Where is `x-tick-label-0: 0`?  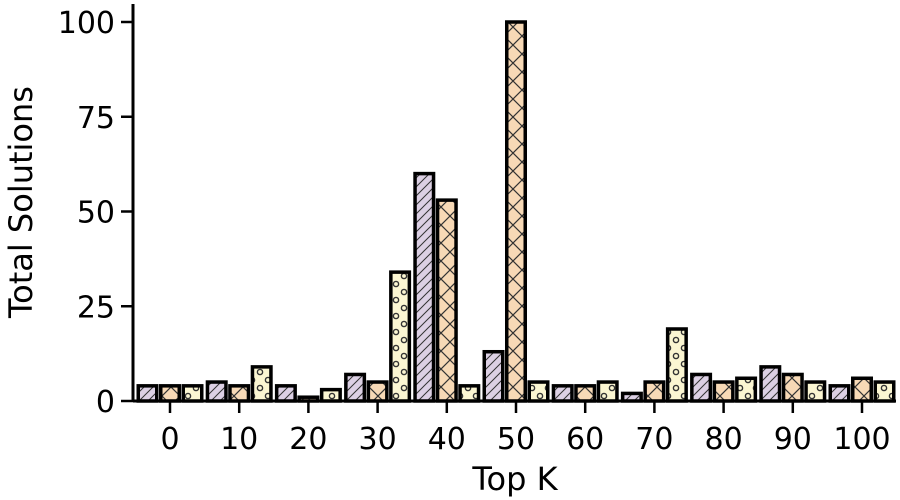
x-tick-label-0: 0 is located at coordinates (169, 439).